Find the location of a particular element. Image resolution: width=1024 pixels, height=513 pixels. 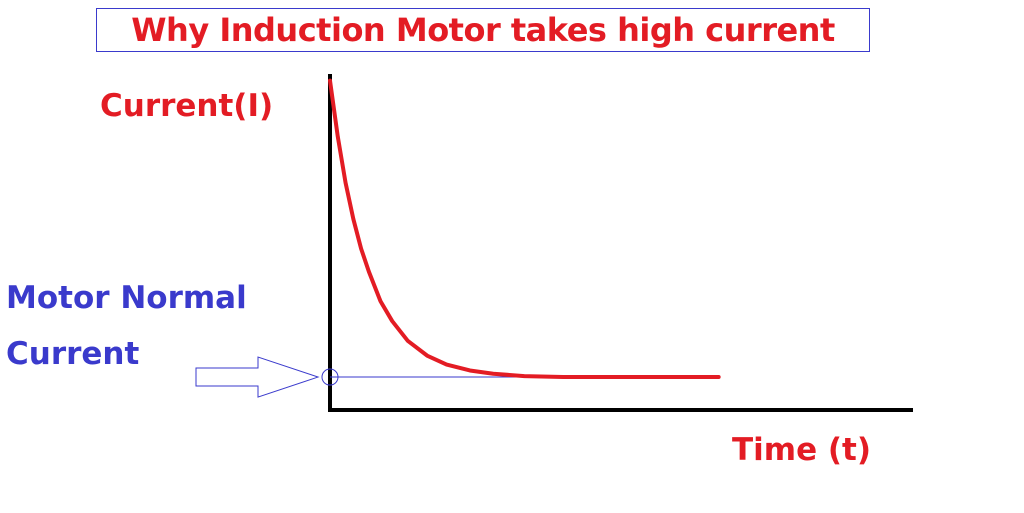

annotation-arrow is located at coordinates (257, 377).